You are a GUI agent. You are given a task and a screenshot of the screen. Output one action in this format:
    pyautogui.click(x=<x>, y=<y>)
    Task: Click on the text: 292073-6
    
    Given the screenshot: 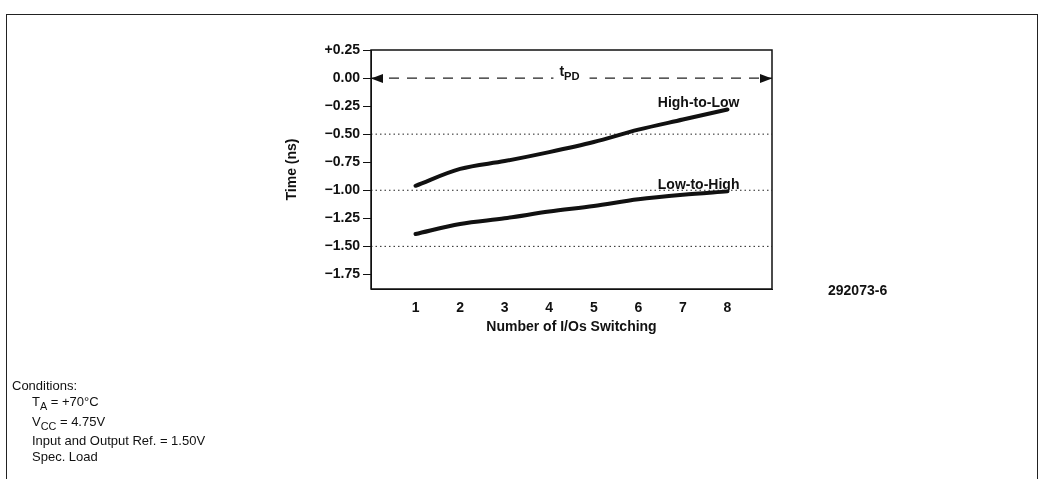 What is the action you would take?
    pyautogui.click(x=858, y=290)
    